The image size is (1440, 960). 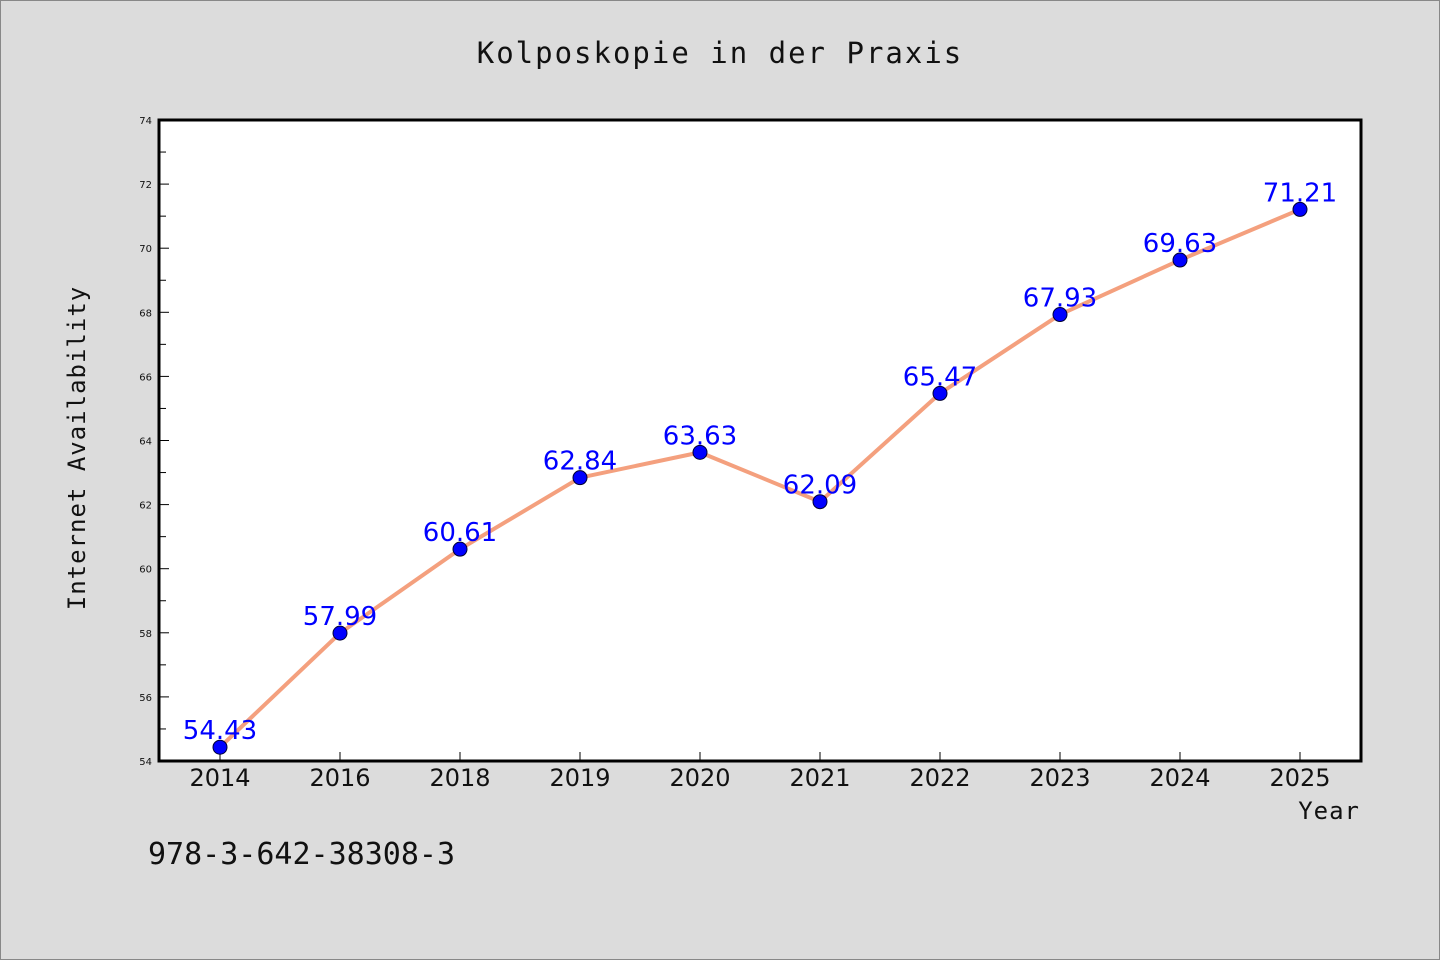 What do you see at coordinates (580, 462) in the screenshot?
I see `data-label: 62.84` at bounding box center [580, 462].